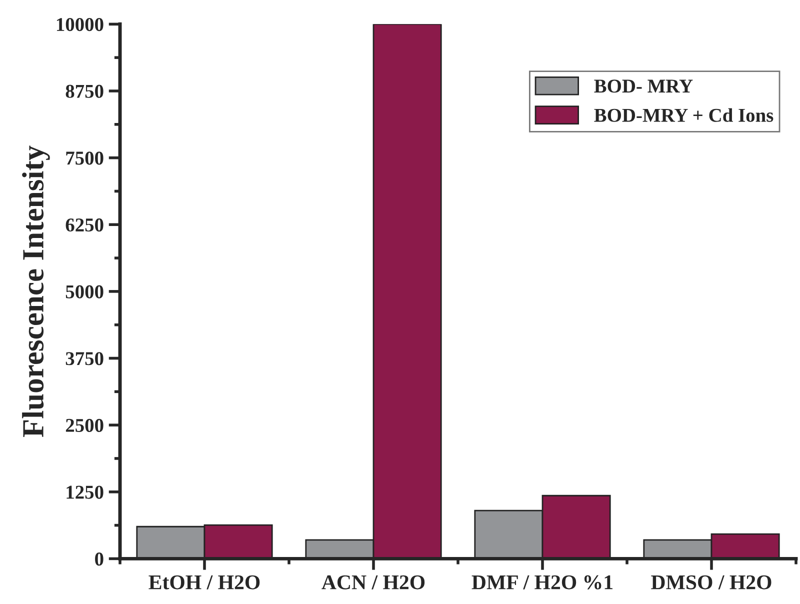 Image resolution: width=800 pixels, height=604 pixels. What do you see at coordinates (85, 425) in the screenshot?
I see `y-tick-label: 2500` at bounding box center [85, 425].